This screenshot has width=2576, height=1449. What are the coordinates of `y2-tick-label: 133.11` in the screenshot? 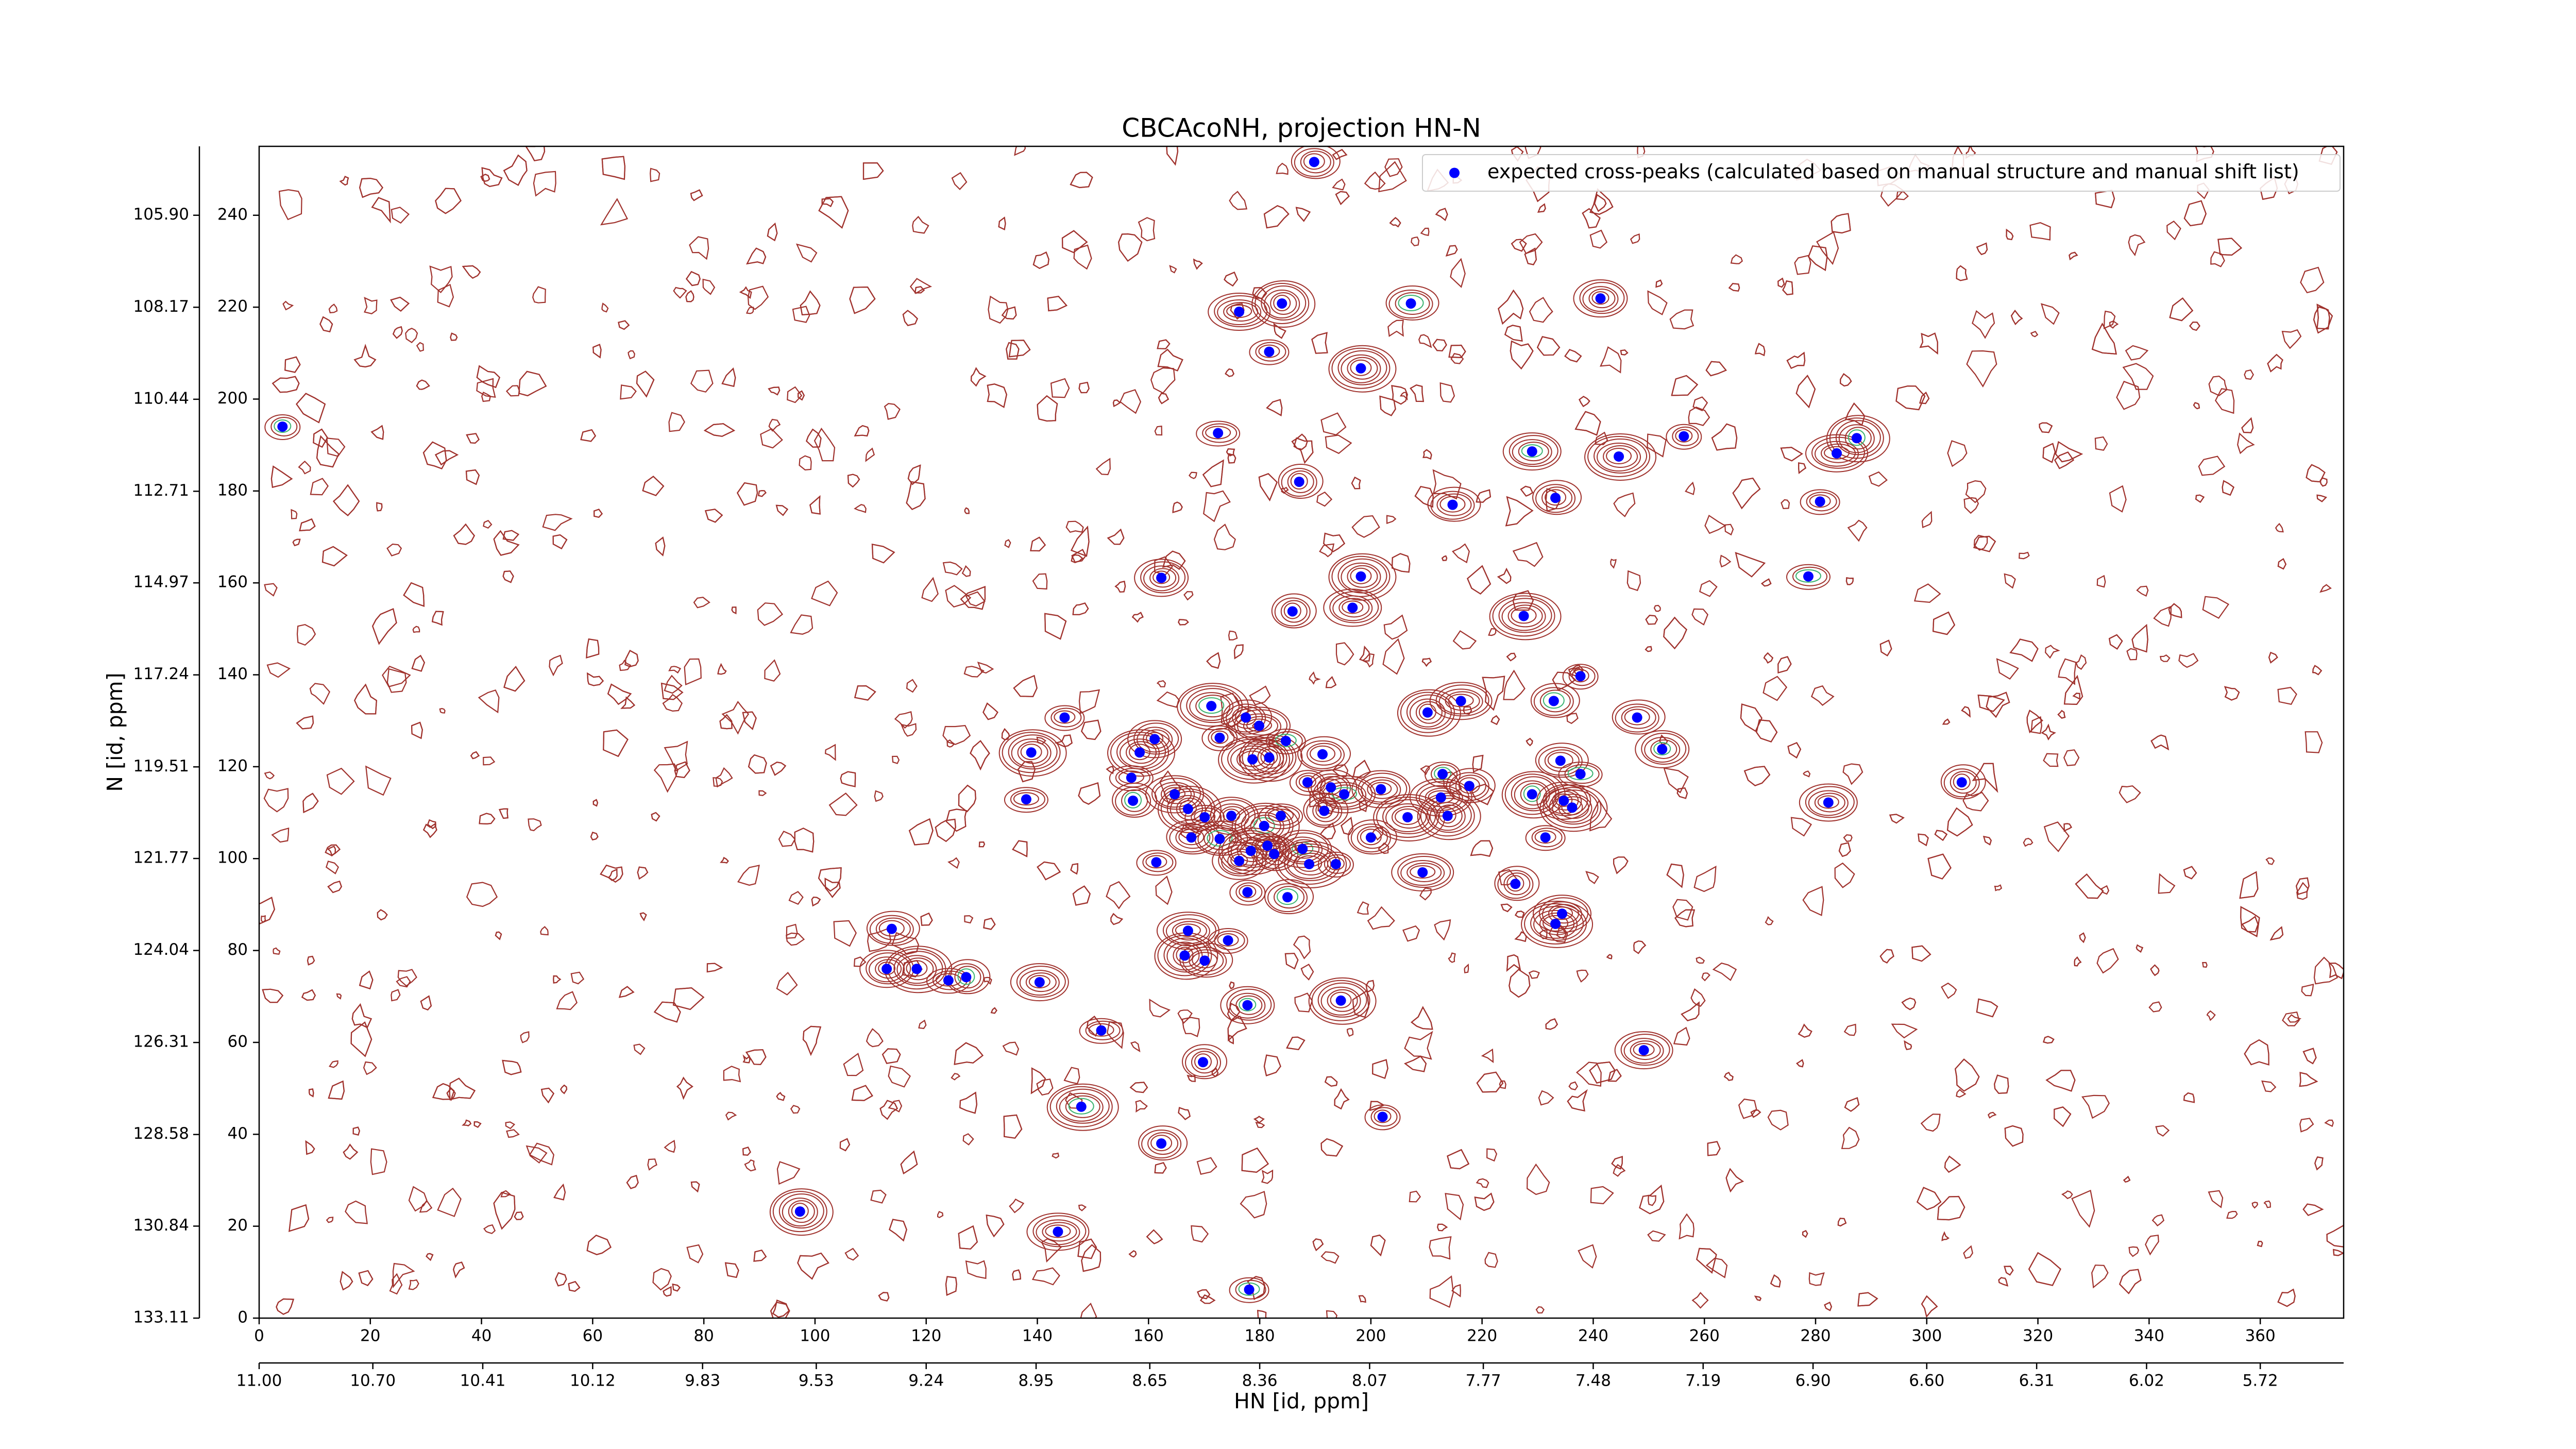 It's located at (161, 1317).